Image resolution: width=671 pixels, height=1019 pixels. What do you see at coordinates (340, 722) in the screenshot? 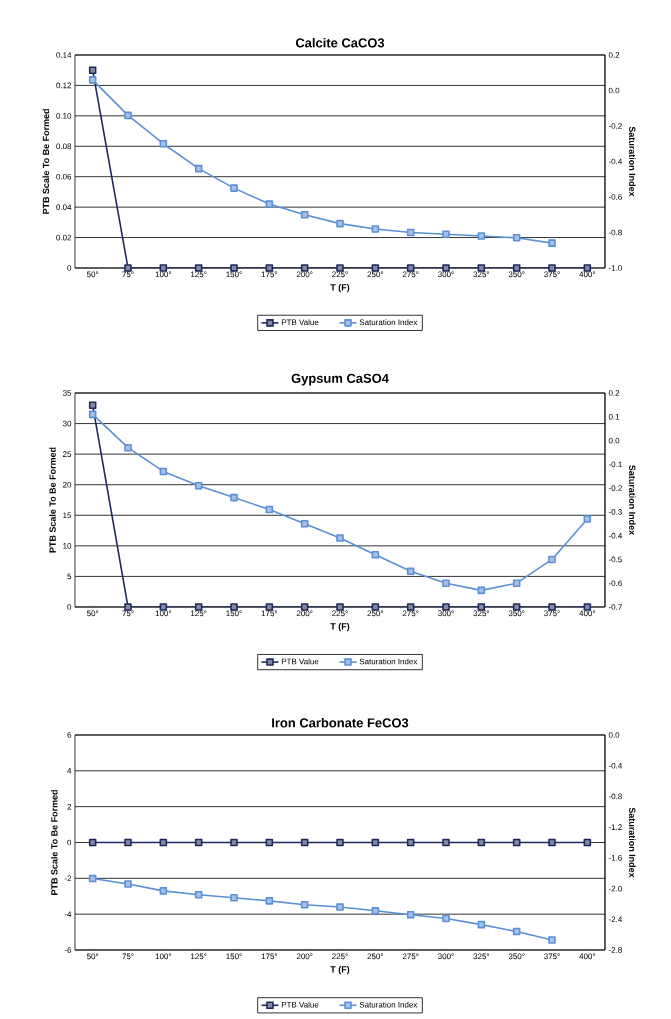
I see `chart-title: Iron Carbonate FeCO3` at bounding box center [340, 722].